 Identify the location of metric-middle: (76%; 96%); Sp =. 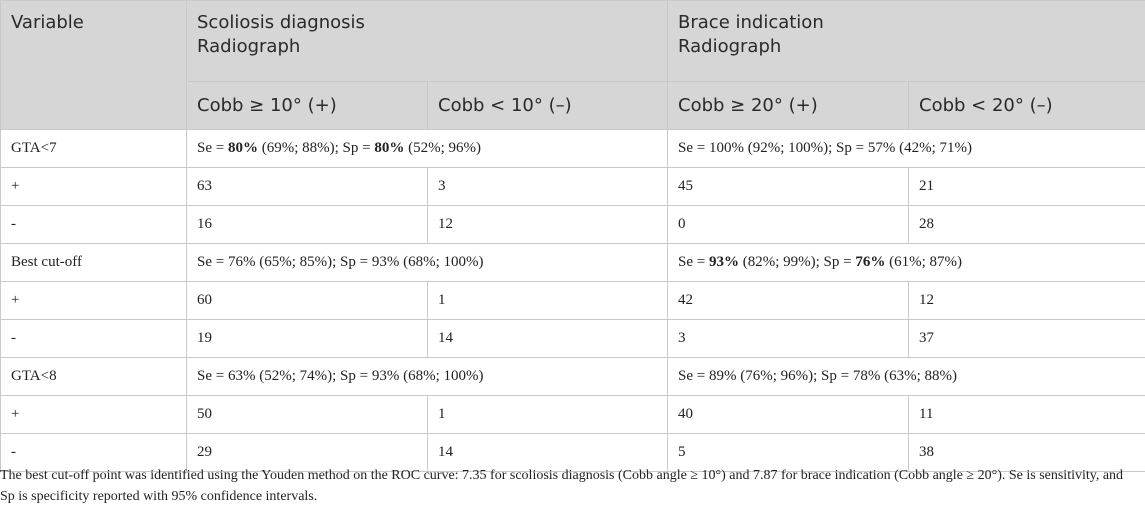
(794, 376).